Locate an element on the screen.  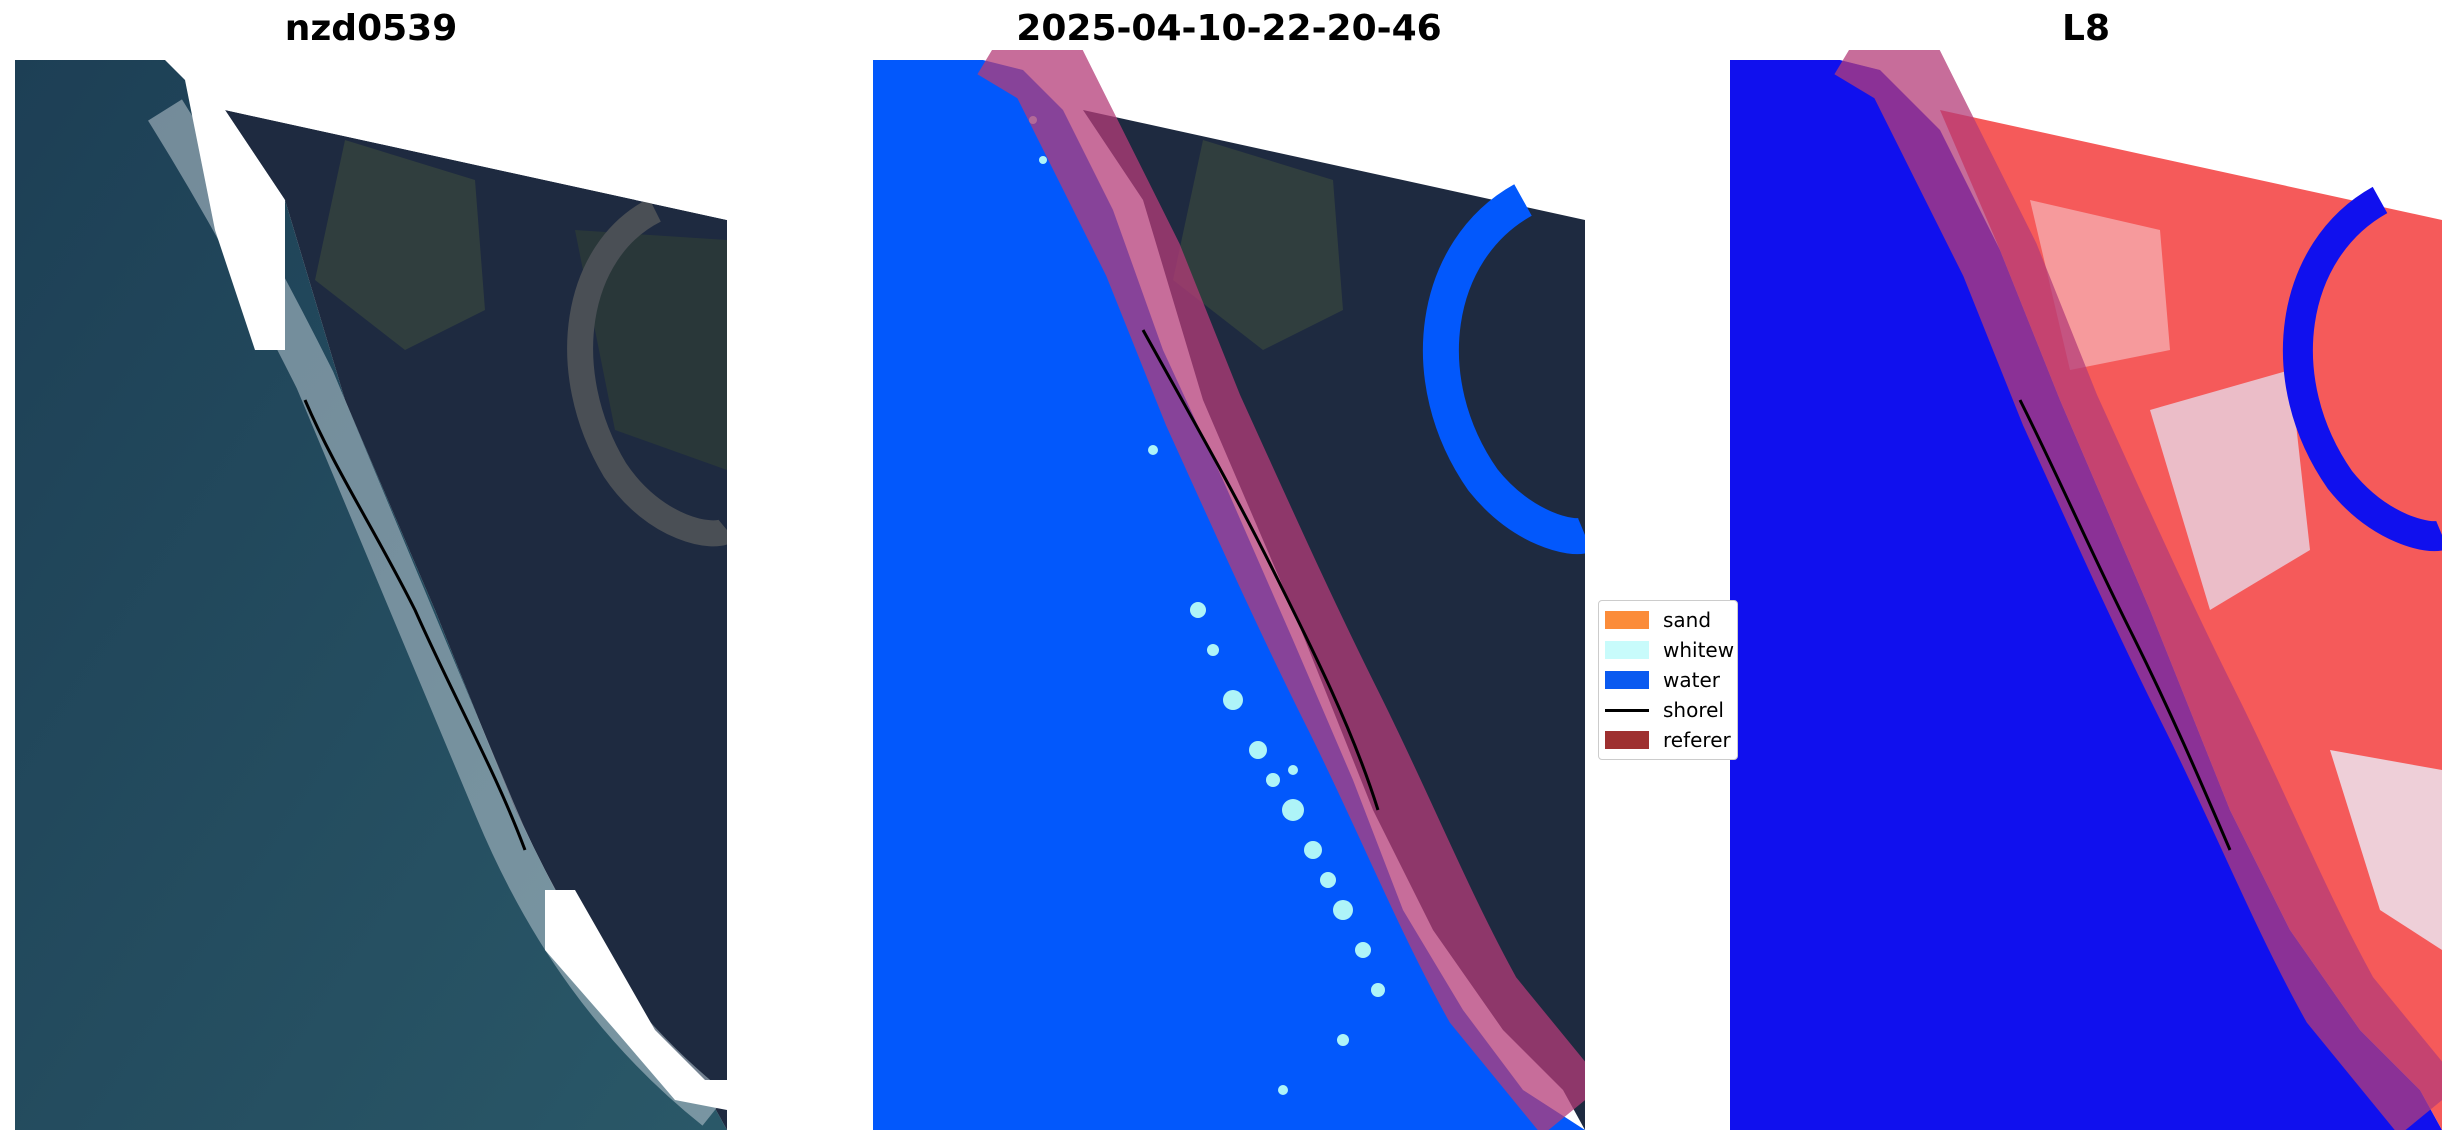
reference-swatch is located at coordinates (1627, 740).